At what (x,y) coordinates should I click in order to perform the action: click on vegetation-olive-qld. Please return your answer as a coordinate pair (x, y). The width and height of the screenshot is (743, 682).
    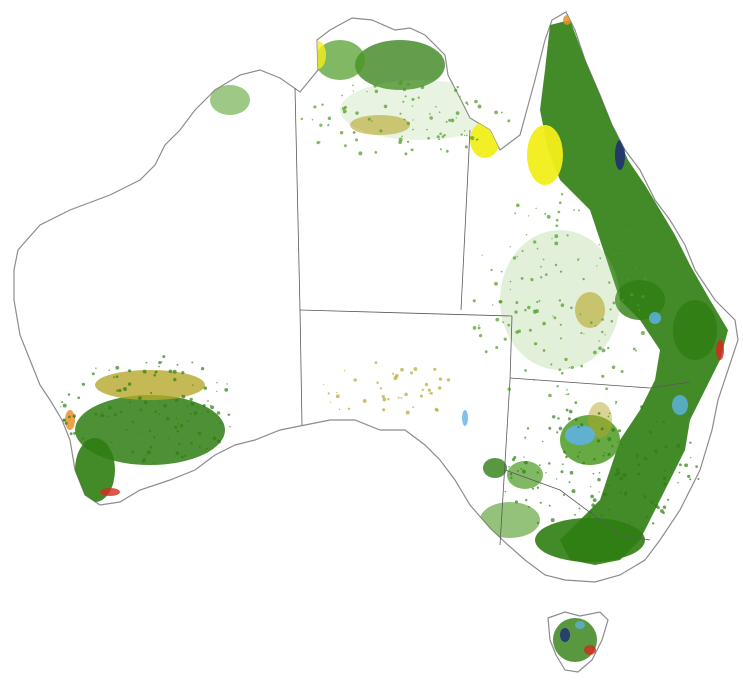
    Looking at the image, I should click on (590, 310).